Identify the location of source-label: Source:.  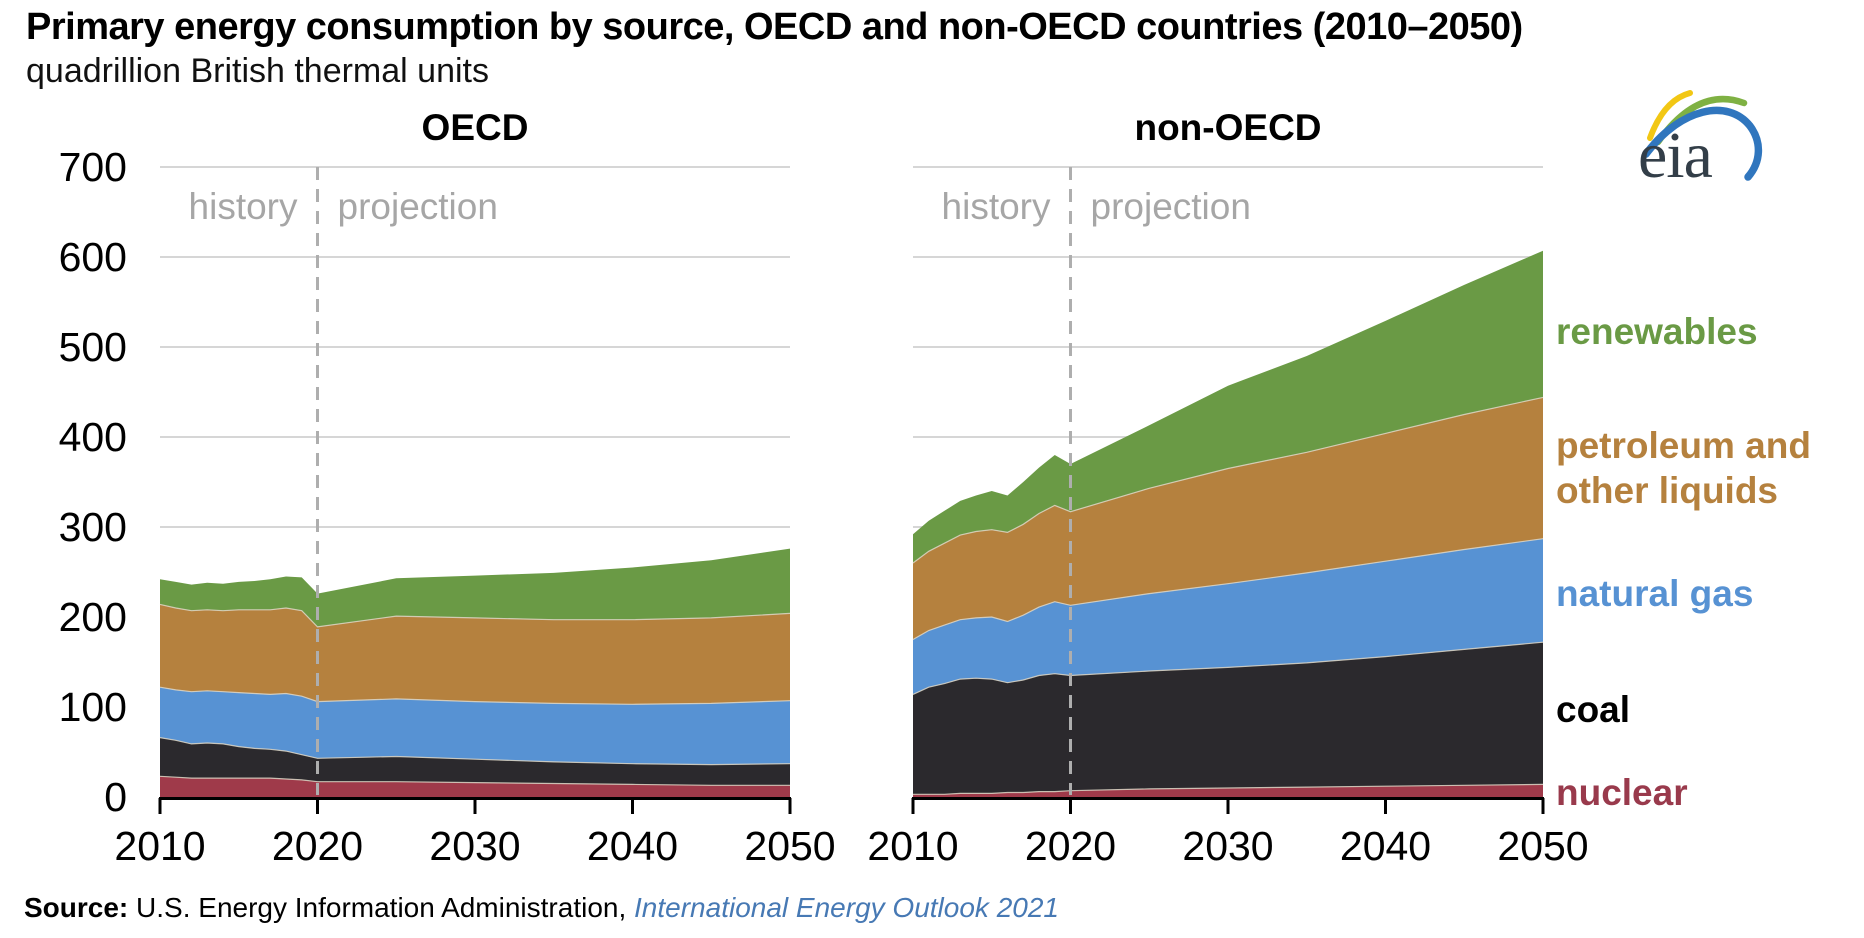
(76, 907).